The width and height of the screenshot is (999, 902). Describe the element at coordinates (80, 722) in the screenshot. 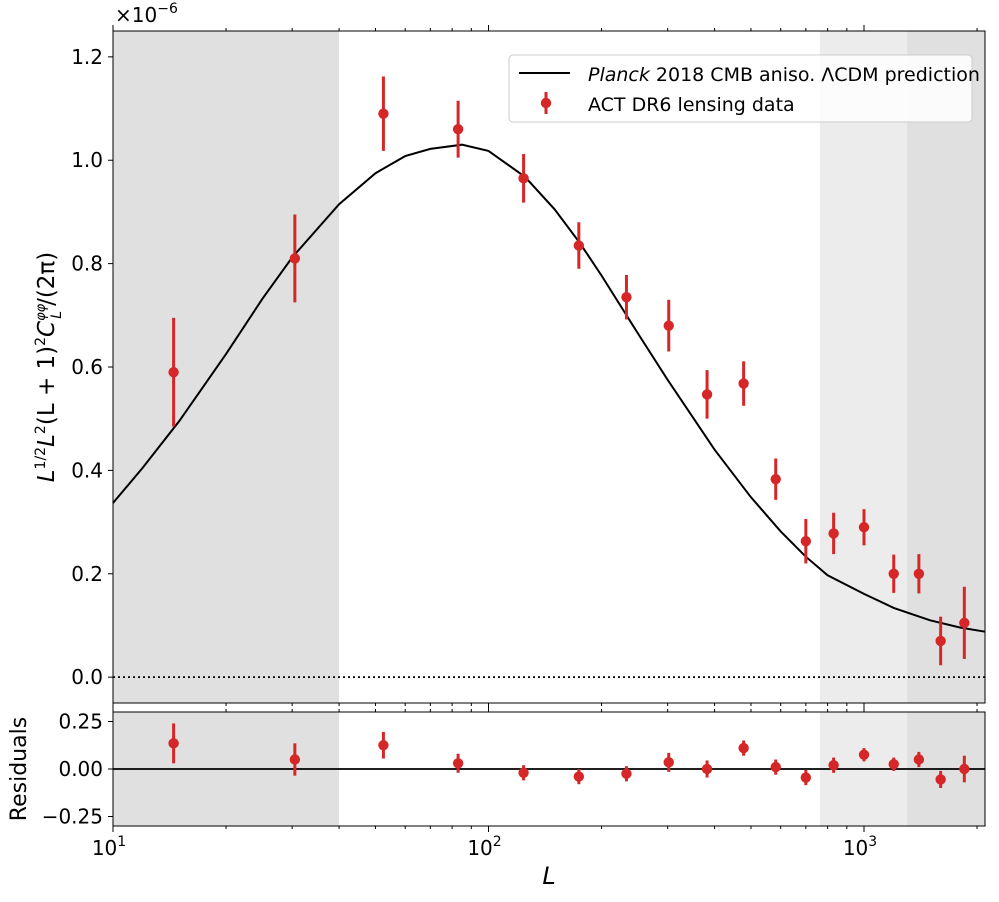

I see `residuals-ytick-label: 0.25` at that location.